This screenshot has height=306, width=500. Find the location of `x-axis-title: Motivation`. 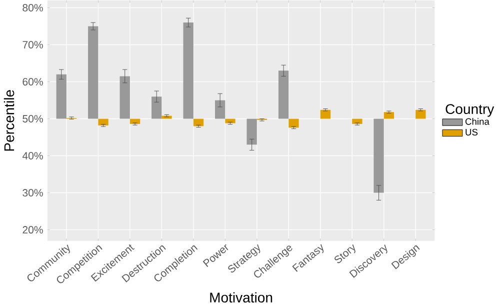

x-axis-title: Motivation is located at coordinates (241, 297).